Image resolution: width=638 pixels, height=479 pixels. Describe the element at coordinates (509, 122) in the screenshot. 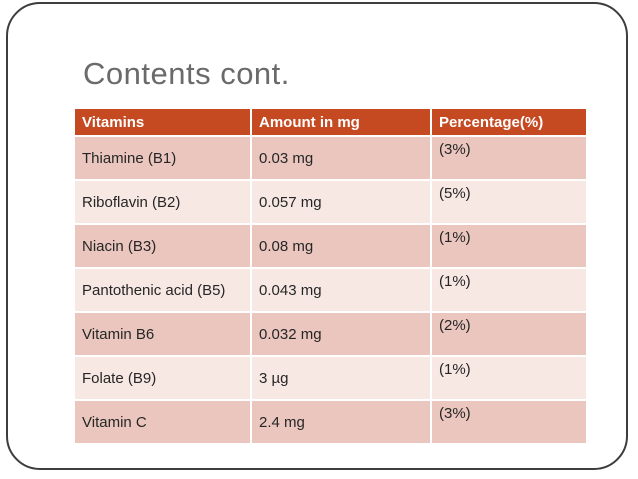

I see `column-header-percentage: Percentage(%)` at that location.